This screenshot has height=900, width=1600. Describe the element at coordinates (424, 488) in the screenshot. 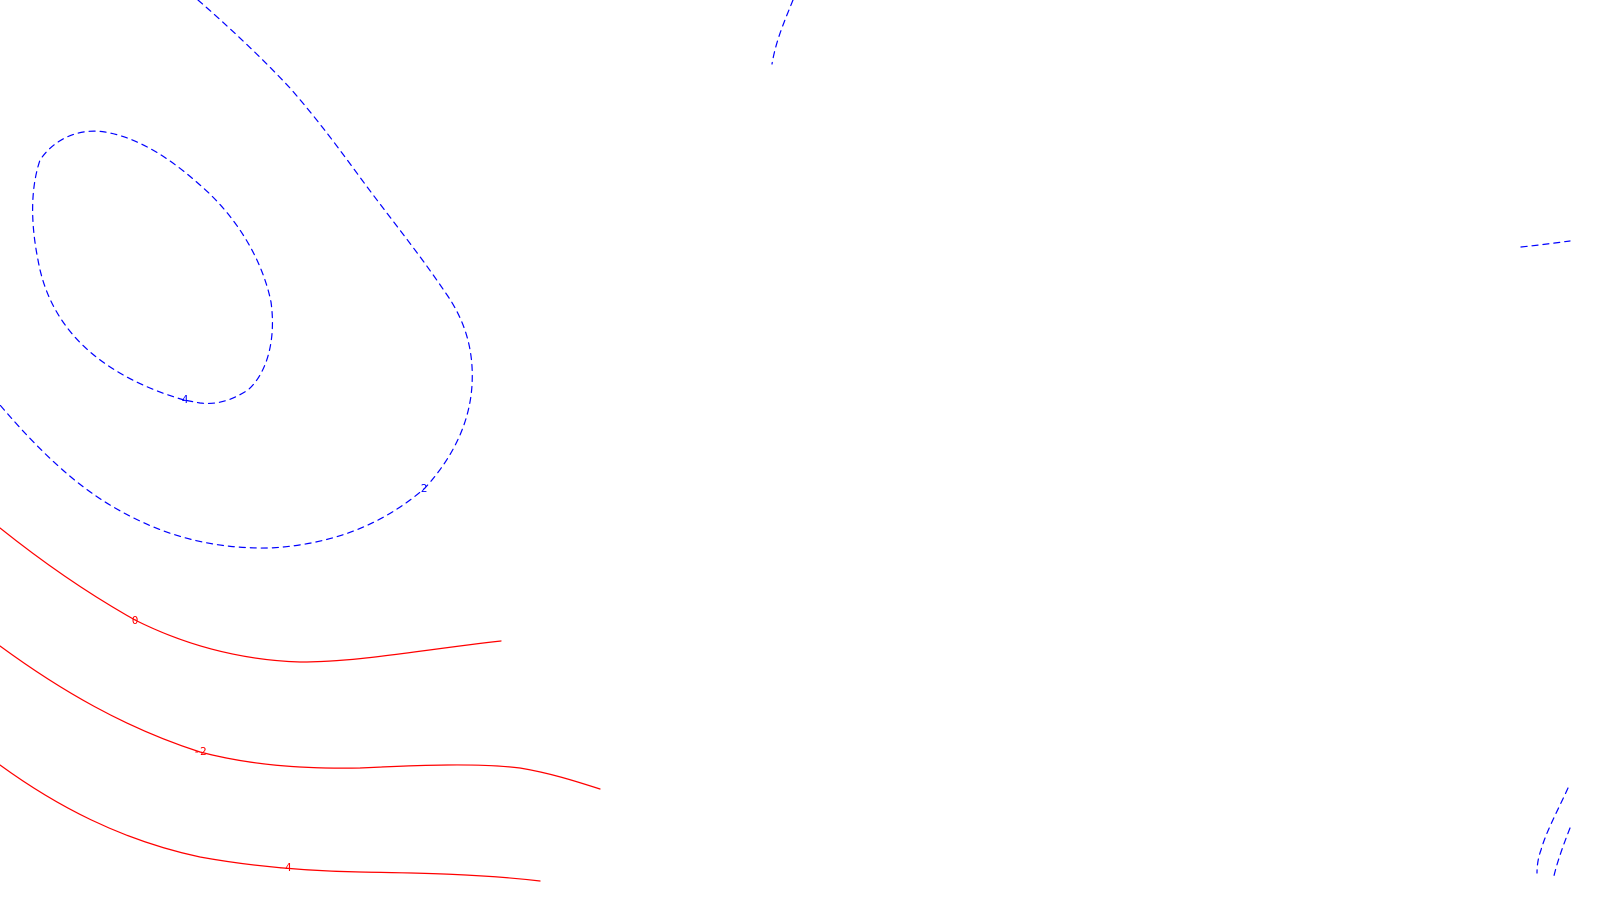

I see `contour-label-2: 2` at that location.